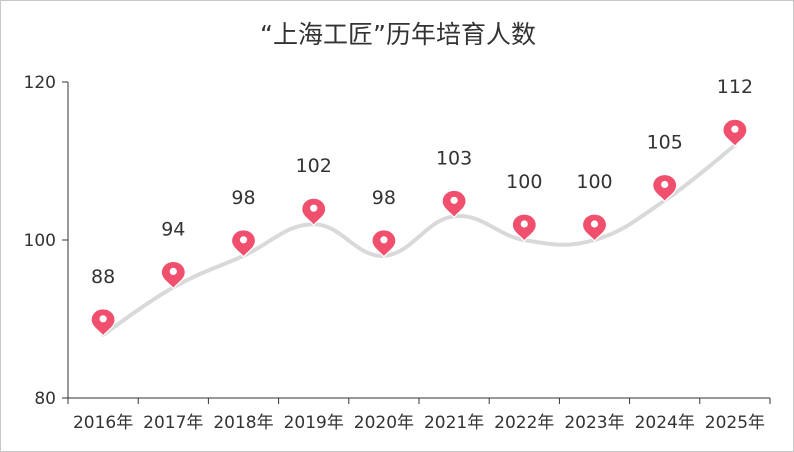 This screenshot has width=794, height=452. What do you see at coordinates (735, 87) in the screenshot?
I see `data-label: 112` at bounding box center [735, 87].